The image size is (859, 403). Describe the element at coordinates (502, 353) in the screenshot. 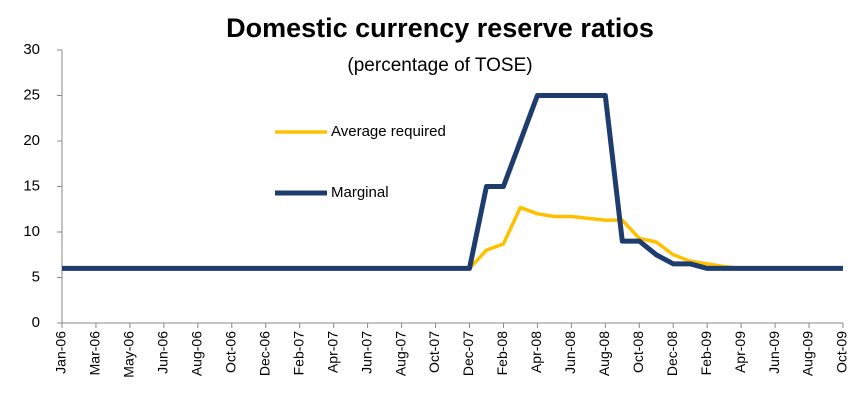

I see `x-tick-label: Feb-08` at that location.